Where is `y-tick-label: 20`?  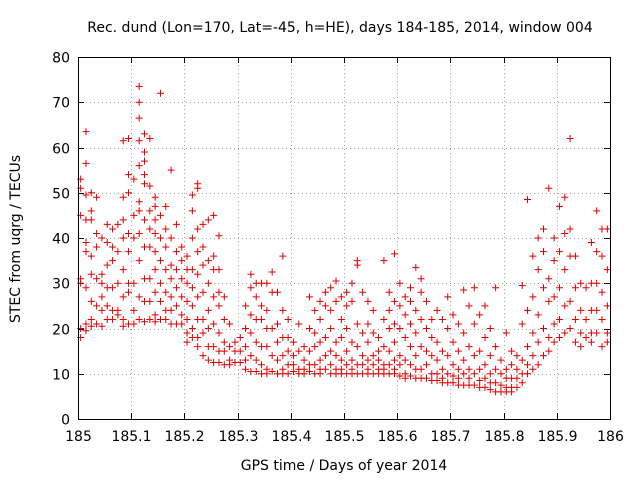
y-tick-label: 20 is located at coordinates (61, 331).